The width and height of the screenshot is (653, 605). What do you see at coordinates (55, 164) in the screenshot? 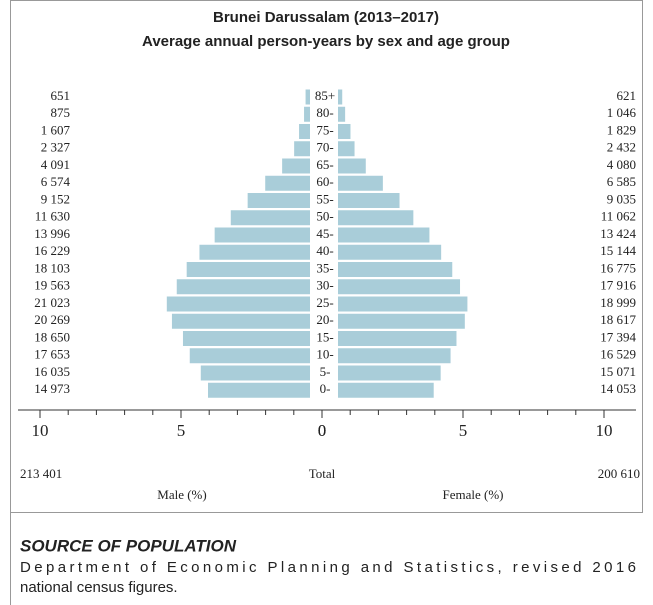
I see `count-label: 4 091` at bounding box center [55, 164].